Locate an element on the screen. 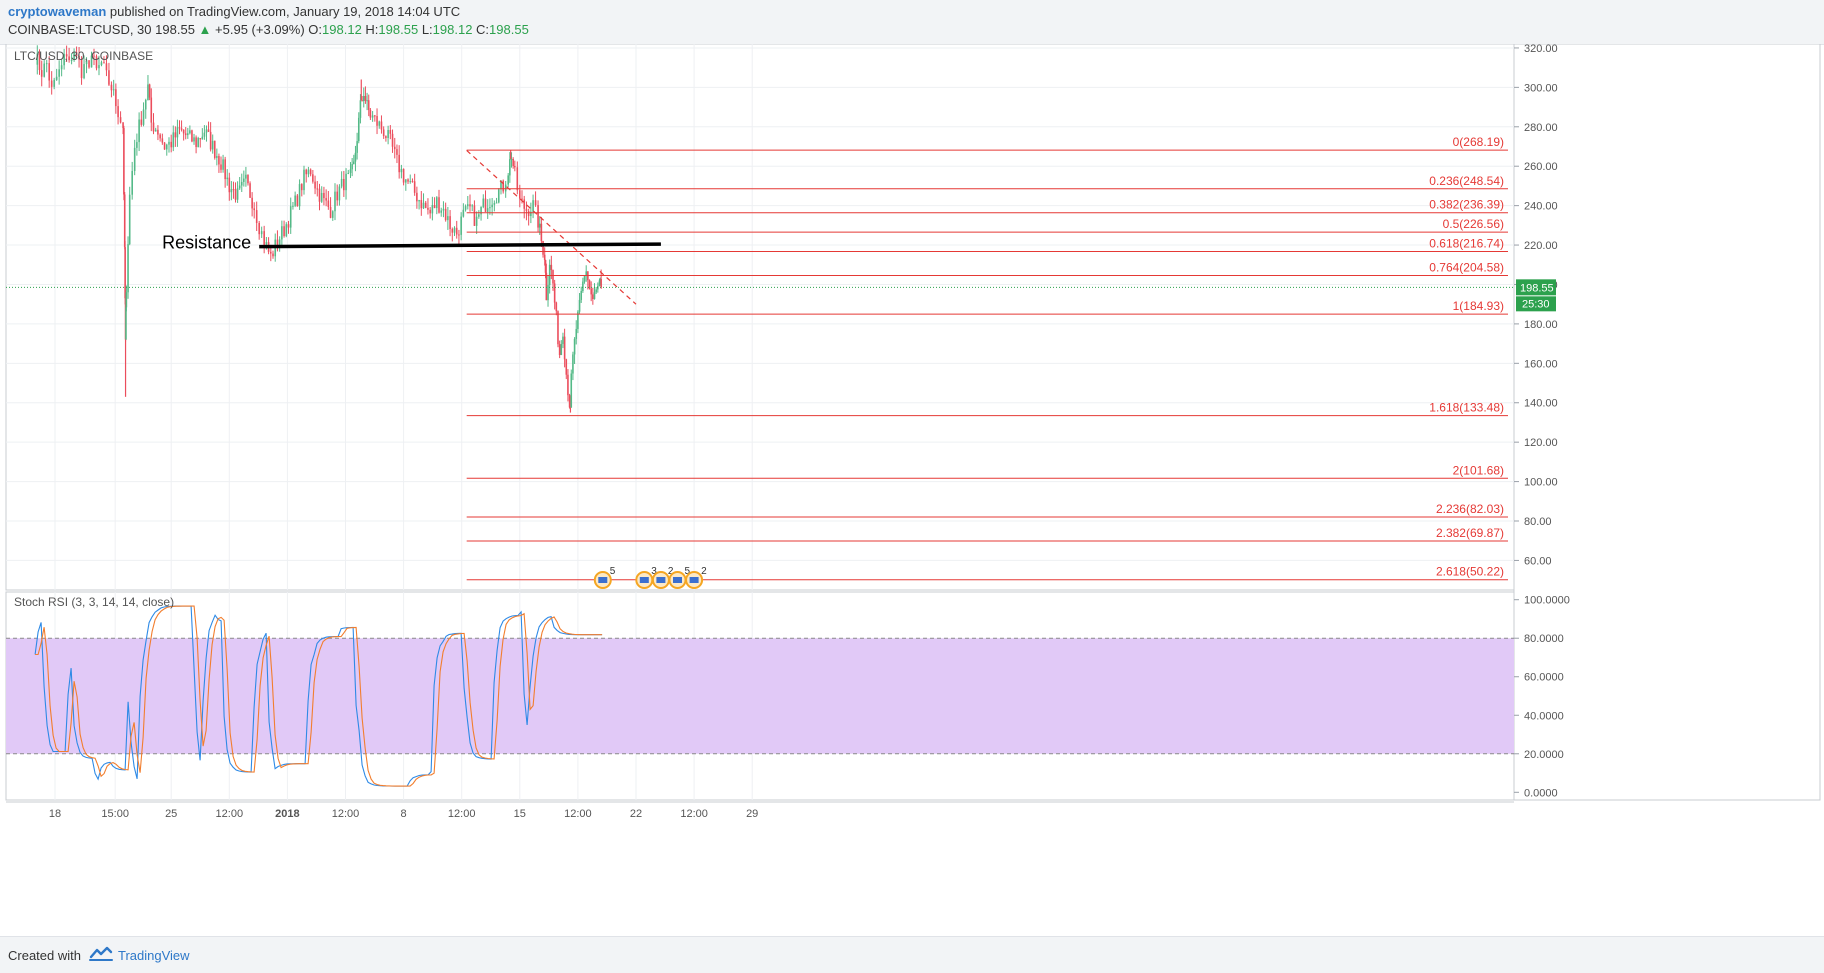  author-link: cryptowaveman is located at coordinates (57, 11).